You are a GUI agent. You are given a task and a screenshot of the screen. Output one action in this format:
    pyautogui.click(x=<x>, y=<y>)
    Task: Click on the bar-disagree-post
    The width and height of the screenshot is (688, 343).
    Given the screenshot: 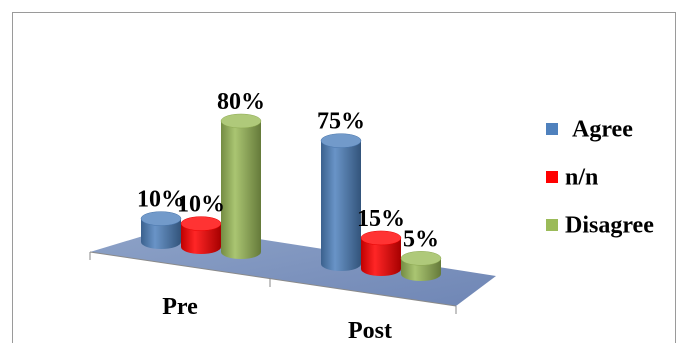 What is the action you would take?
    pyautogui.click(x=421, y=266)
    